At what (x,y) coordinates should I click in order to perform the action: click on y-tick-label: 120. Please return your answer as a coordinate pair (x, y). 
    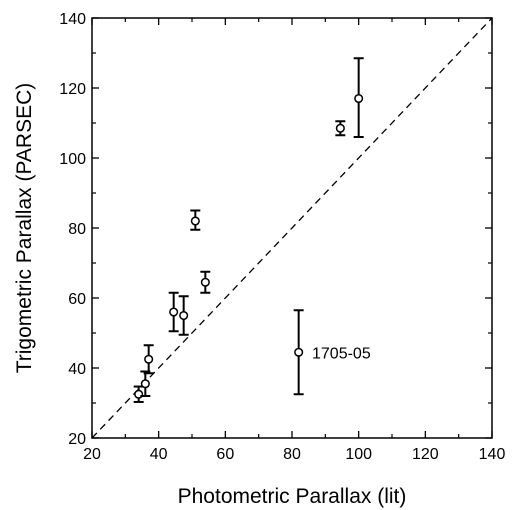
    Looking at the image, I should click on (72, 89).